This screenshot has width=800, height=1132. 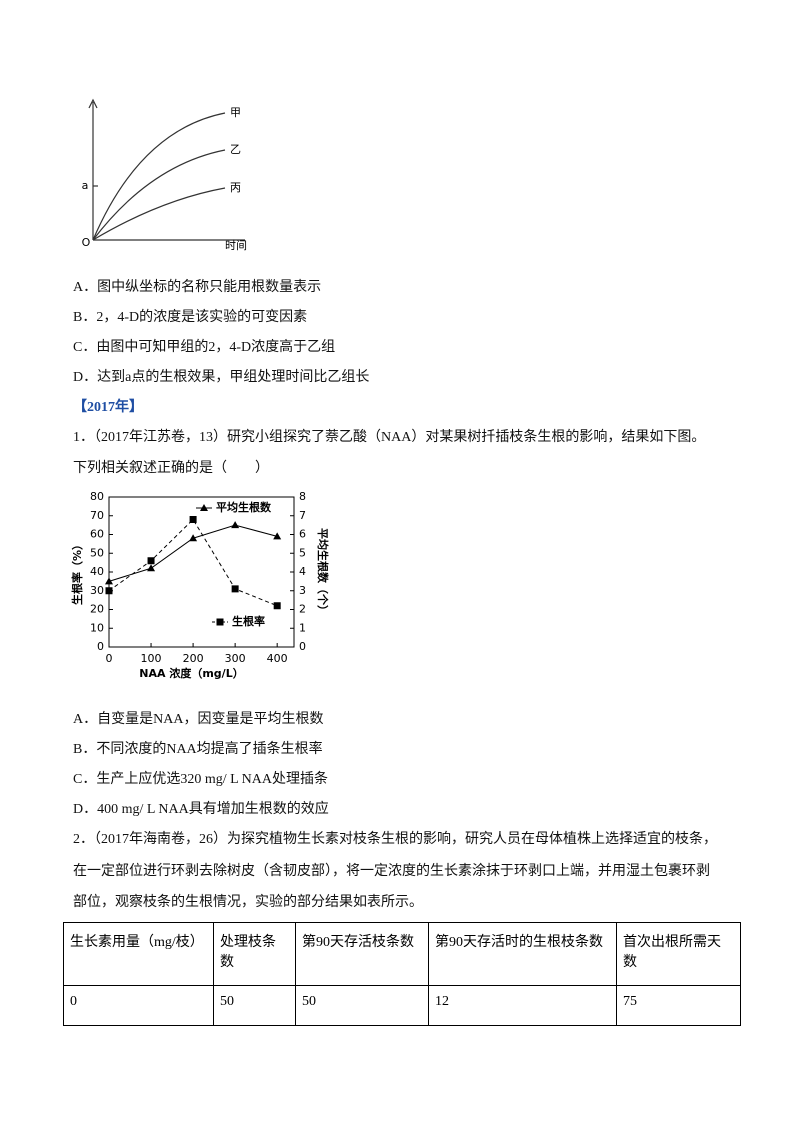 I want to click on y-tick-label: 10, so click(x=97, y=627).